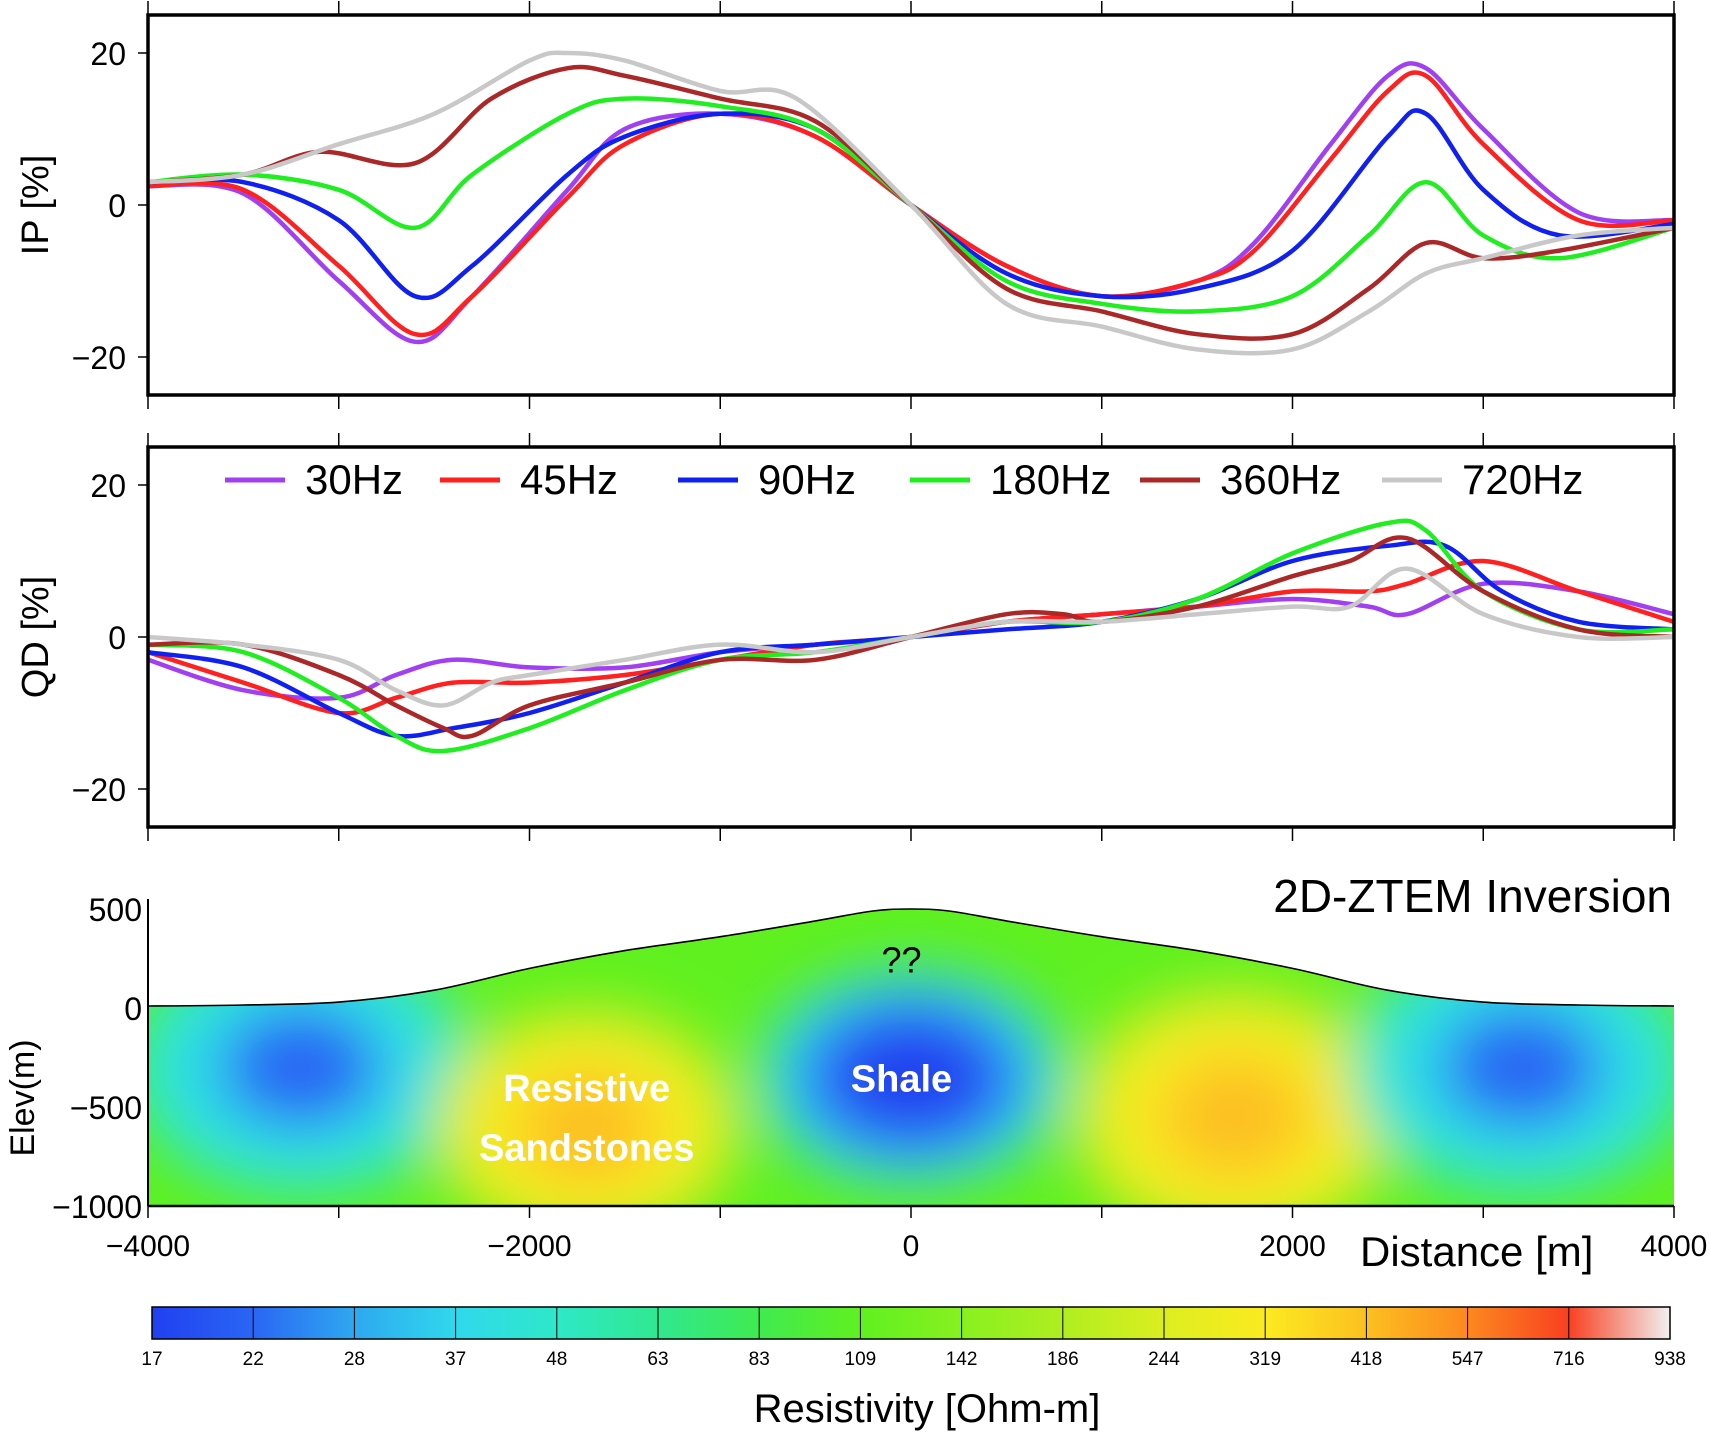  I want to click on ip-ytick-label: 20, so click(108, 54).